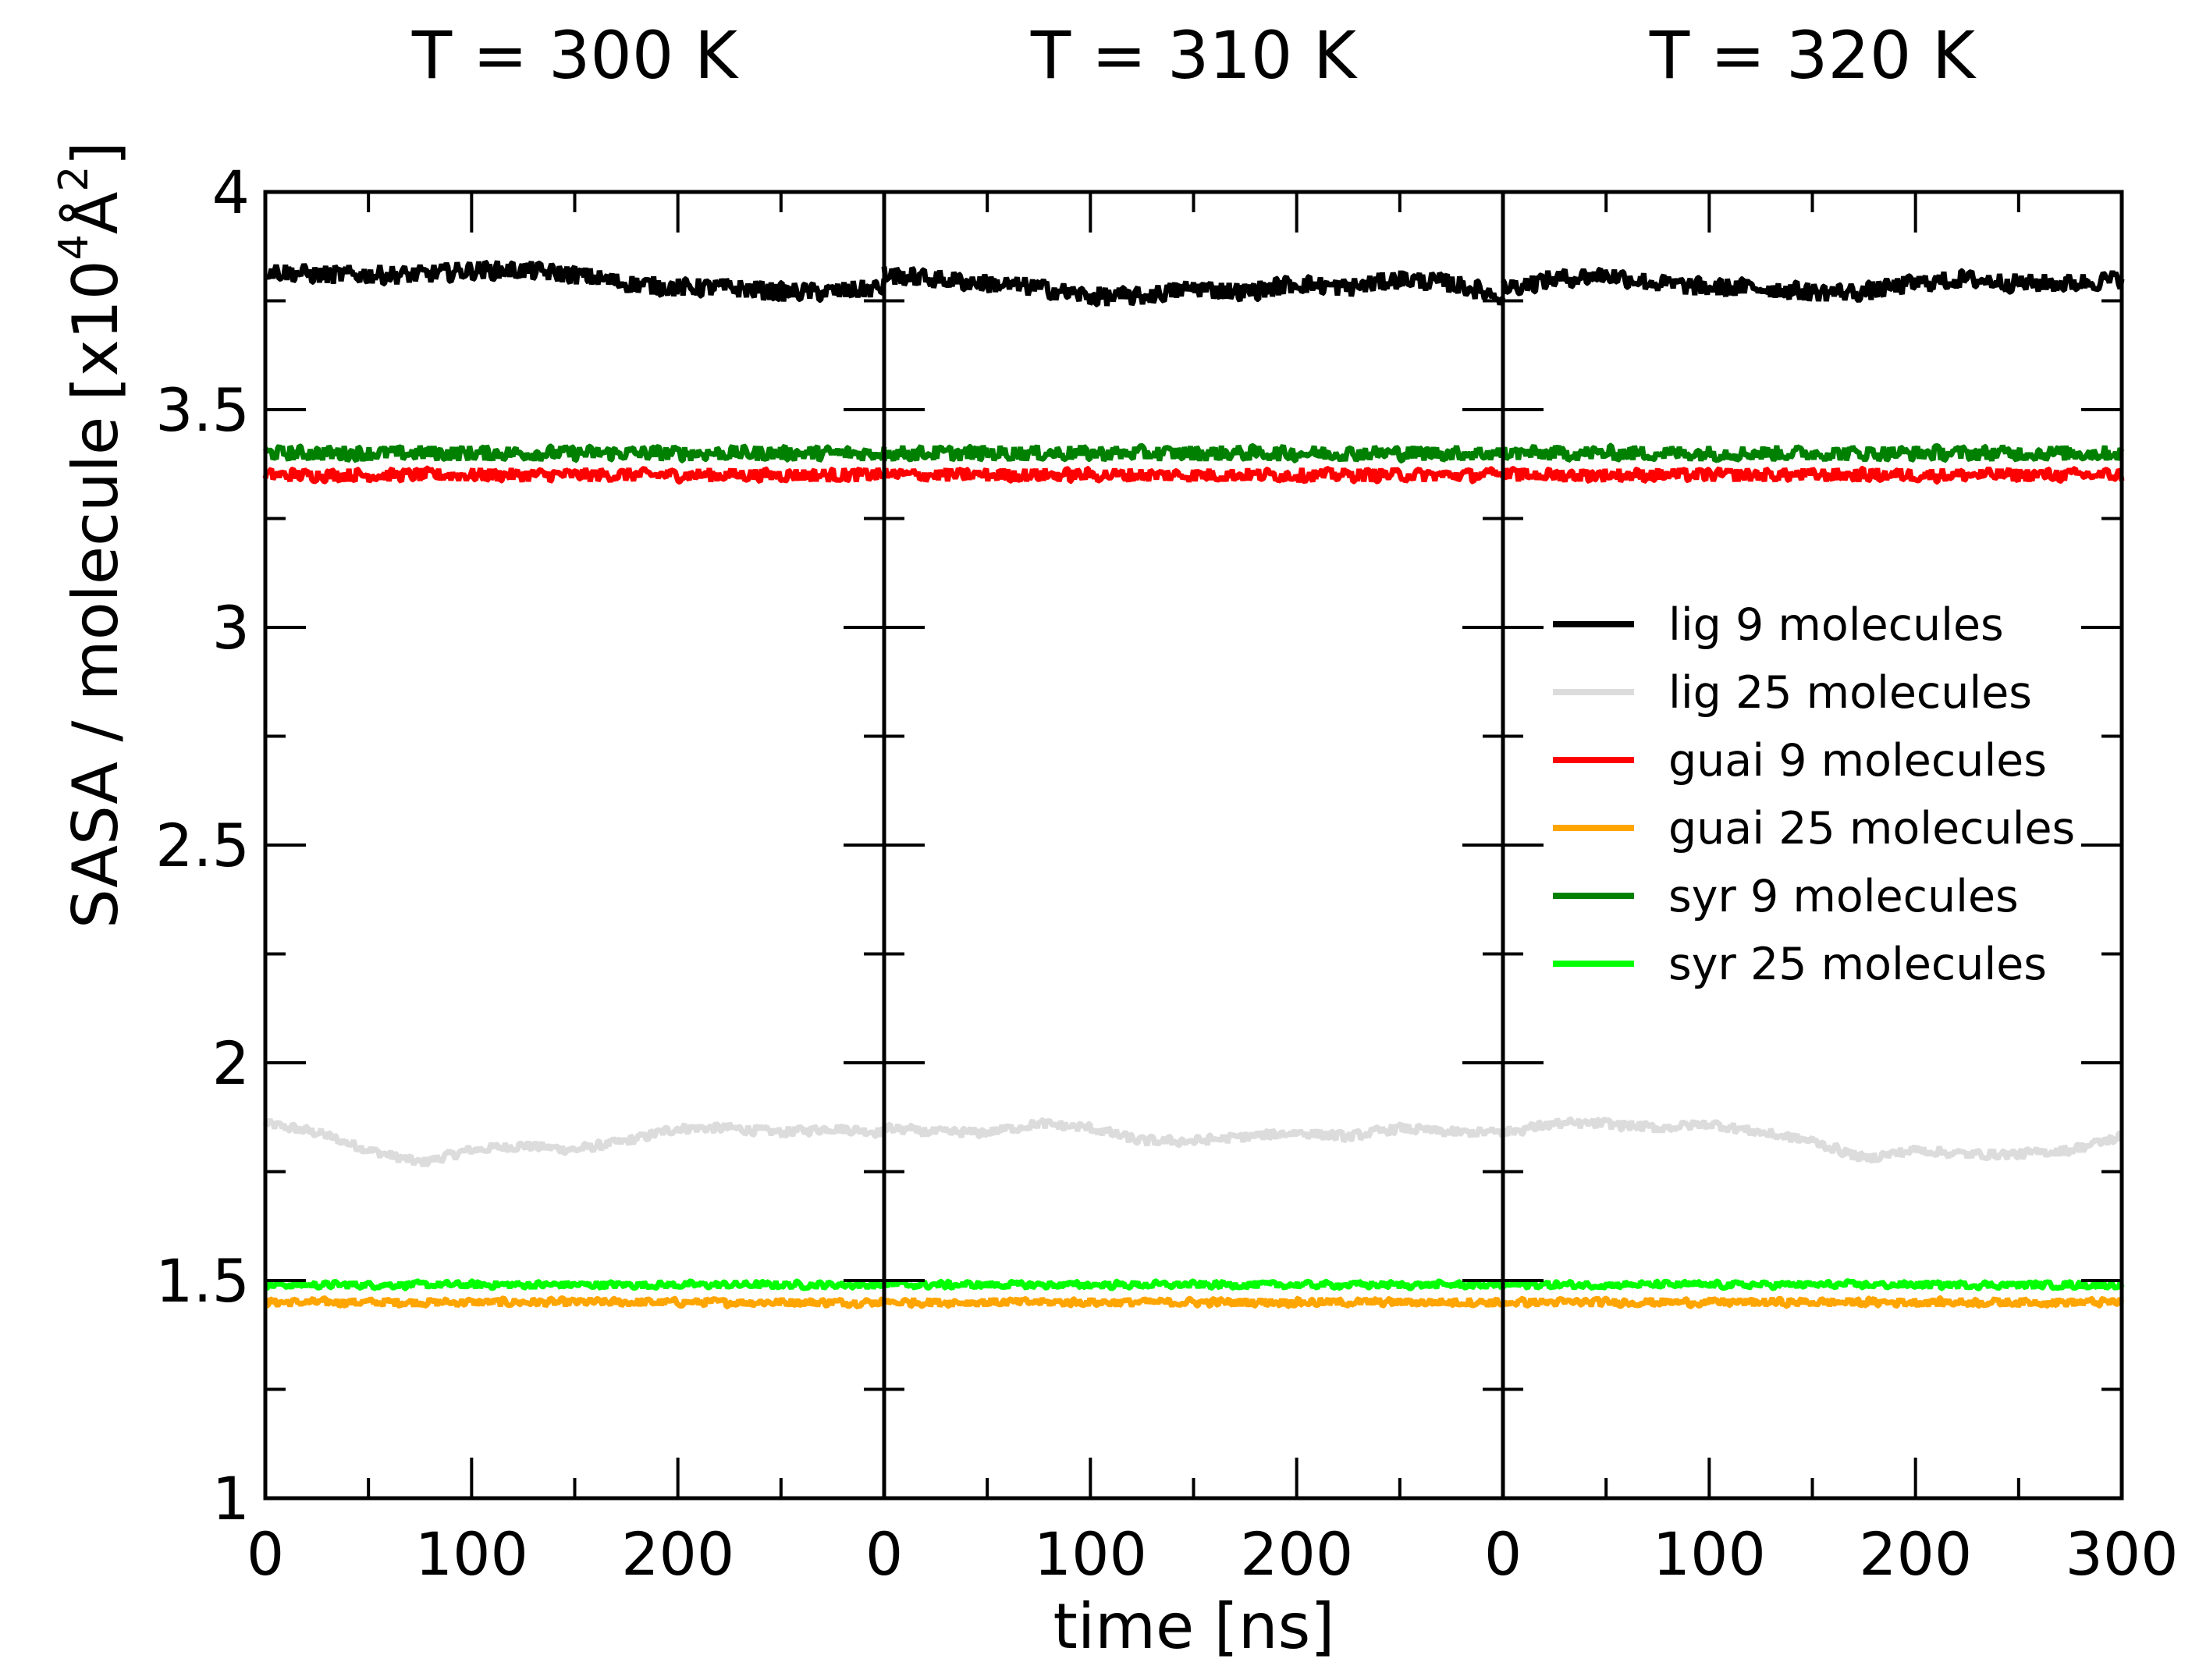 This screenshot has width=2192, height=1680. I want to click on panel-title-3: T = 320 K, so click(1813, 55).